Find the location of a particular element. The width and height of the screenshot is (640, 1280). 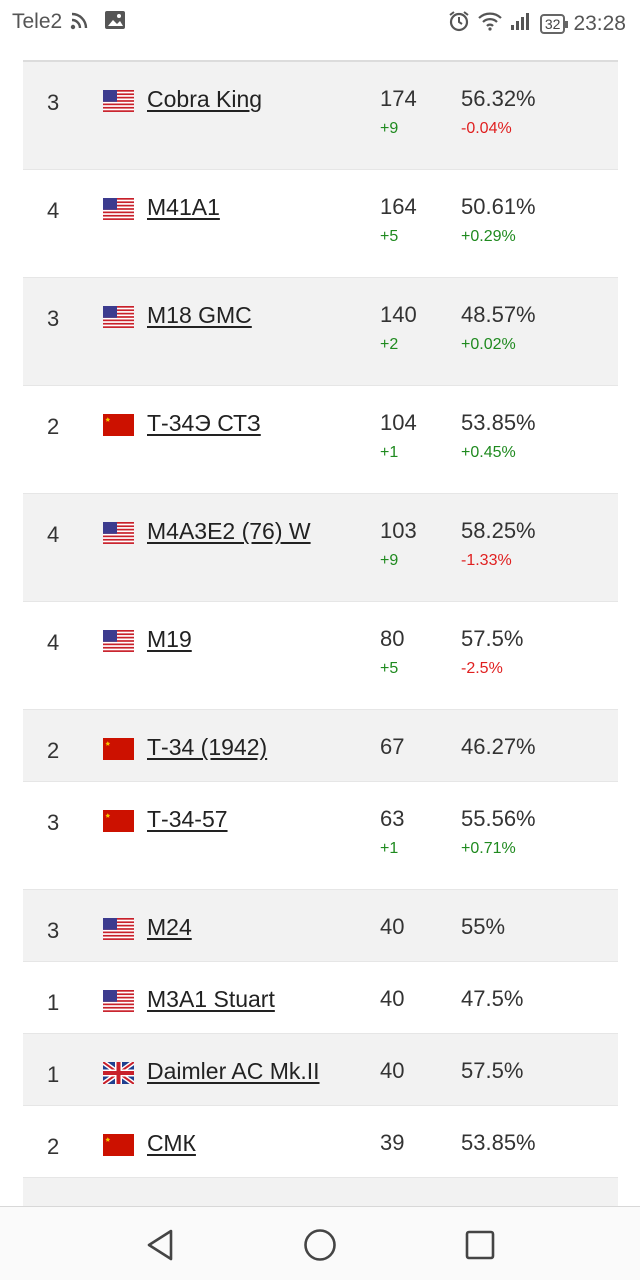

carrier-name: Tele2 is located at coordinates (37, 21).